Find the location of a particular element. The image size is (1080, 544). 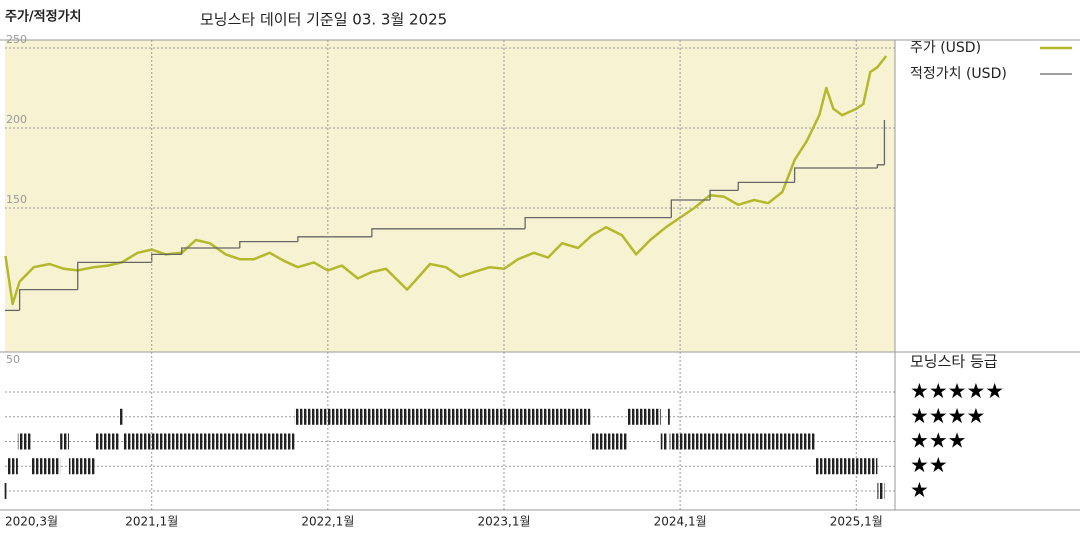

y-tick-label: 50 is located at coordinates (13, 359).